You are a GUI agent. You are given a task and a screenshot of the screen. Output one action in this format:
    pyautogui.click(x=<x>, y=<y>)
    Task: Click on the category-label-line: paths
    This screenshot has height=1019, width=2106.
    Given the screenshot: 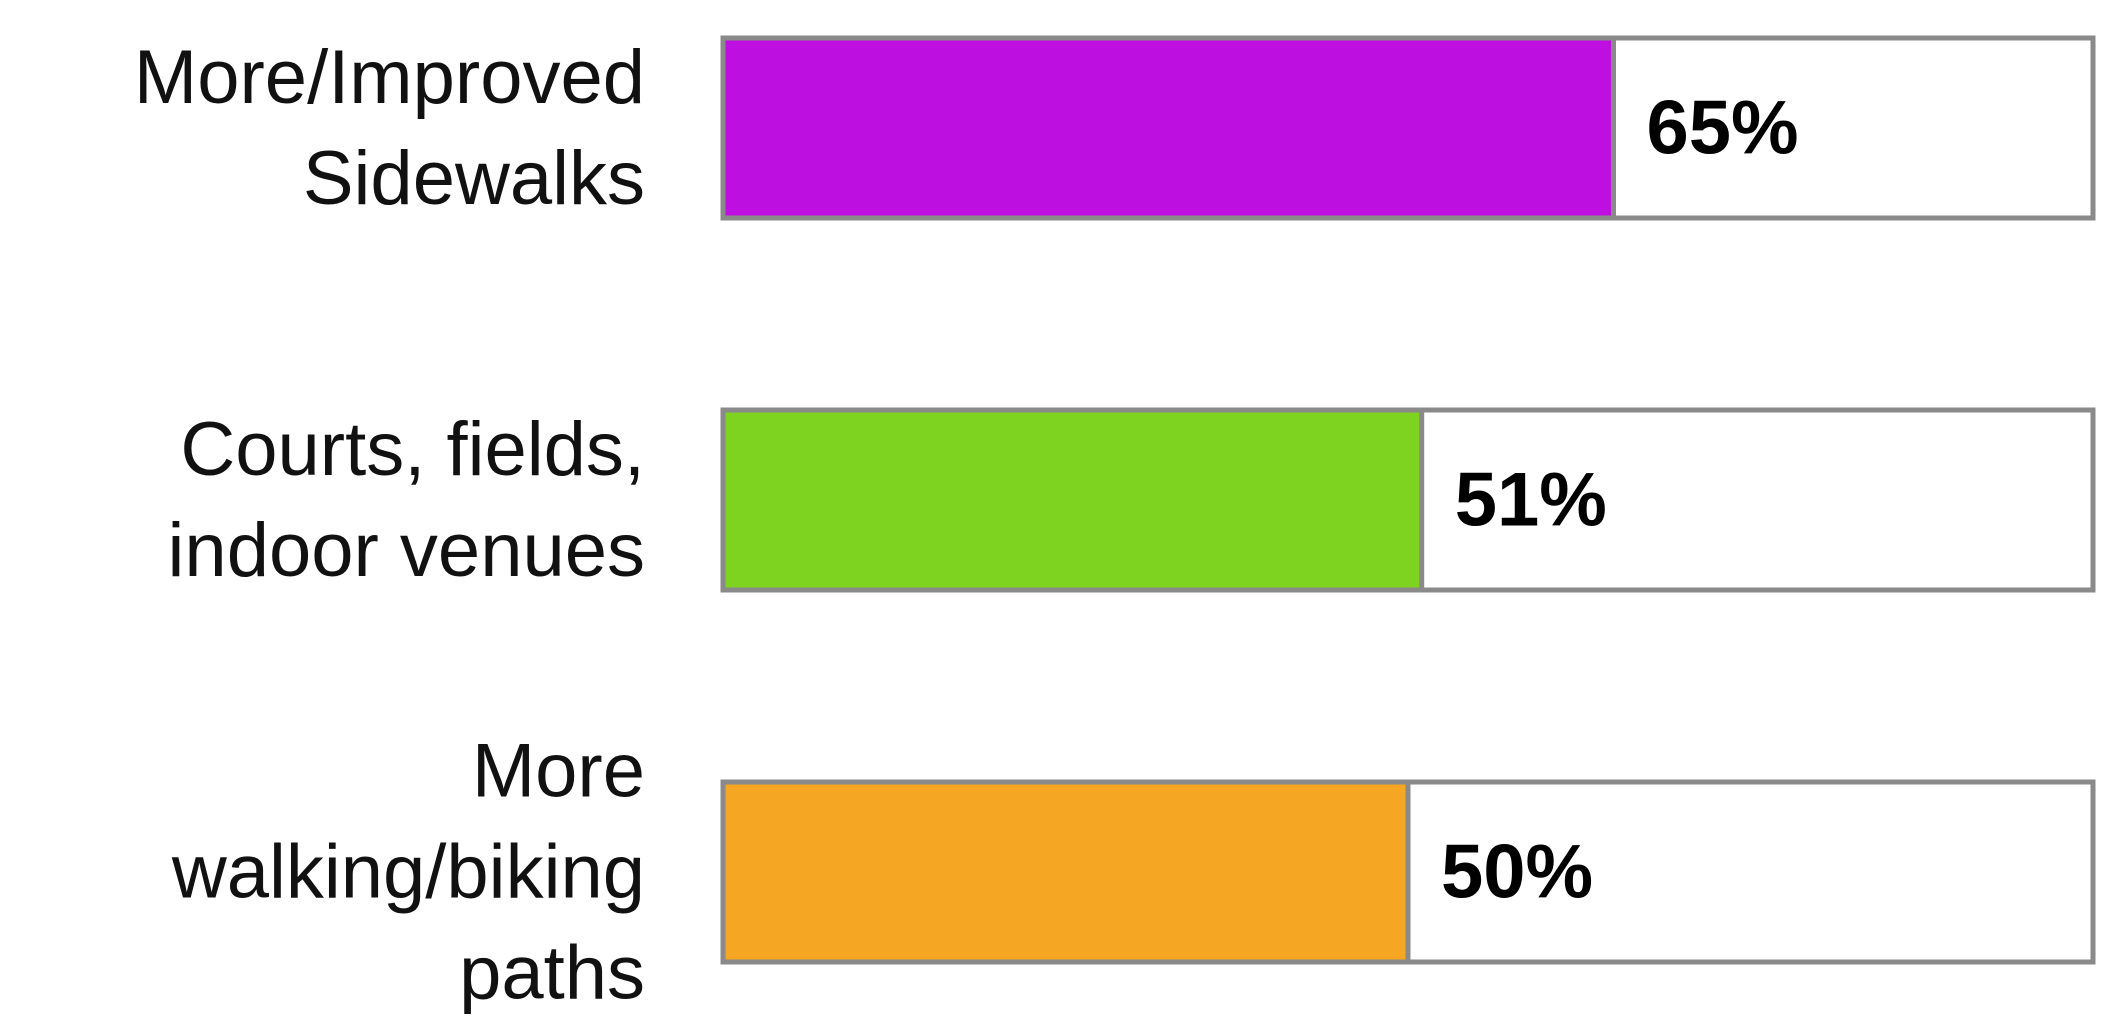 What is the action you would take?
    pyautogui.click(x=552, y=973)
    